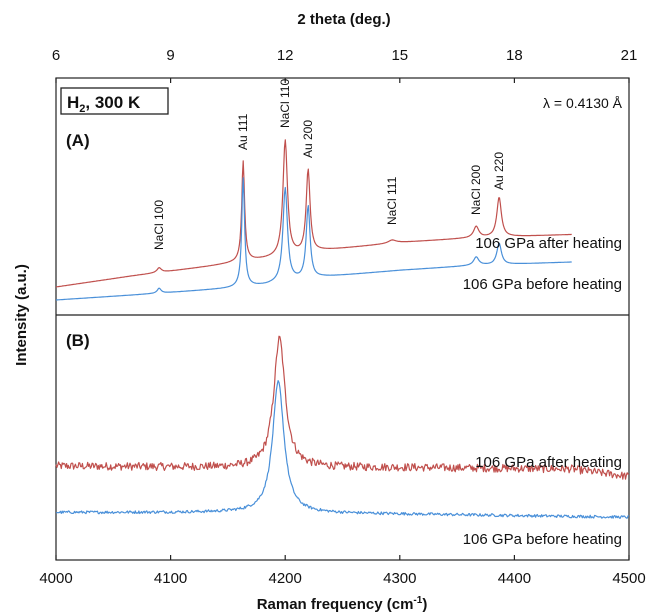 The width and height of the screenshot is (654, 616). What do you see at coordinates (424, 604) in the screenshot?
I see `bottom-axis-title-end: )` at bounding box center [424, 604].